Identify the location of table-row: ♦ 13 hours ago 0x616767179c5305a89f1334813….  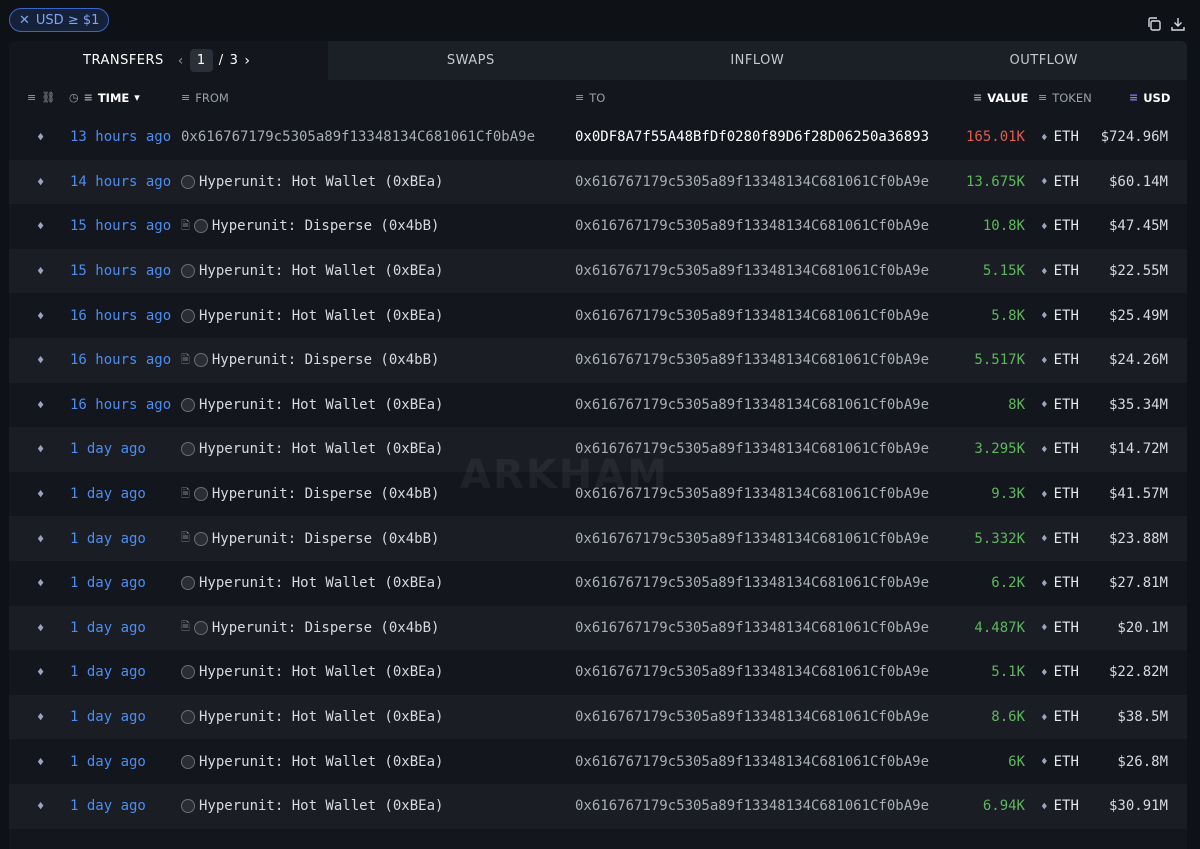
(598, 137).